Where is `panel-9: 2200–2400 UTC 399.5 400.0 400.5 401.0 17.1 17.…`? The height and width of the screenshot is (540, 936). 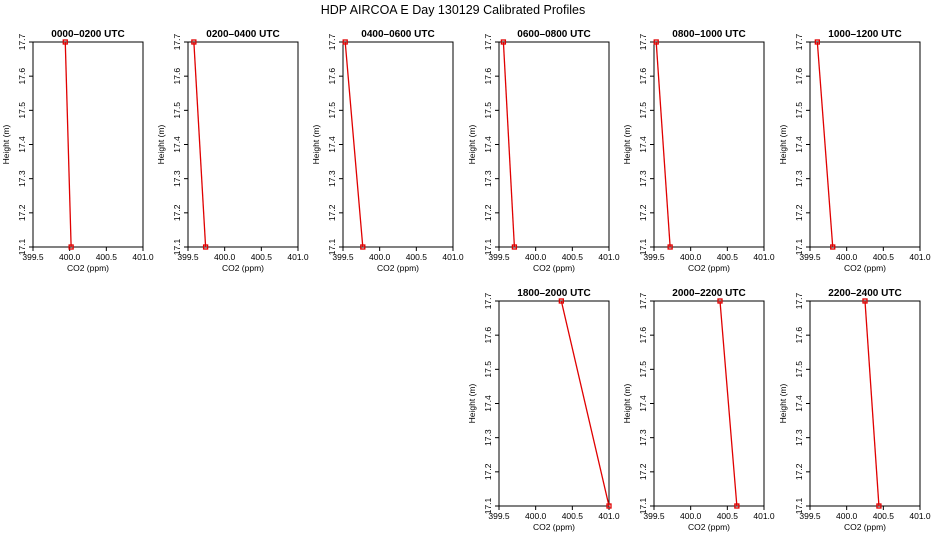 panel-9: 2200–2400 UTC 399.5 400.0 400.5 401.0 17.1 17.… is located at coordinates (854, 410).